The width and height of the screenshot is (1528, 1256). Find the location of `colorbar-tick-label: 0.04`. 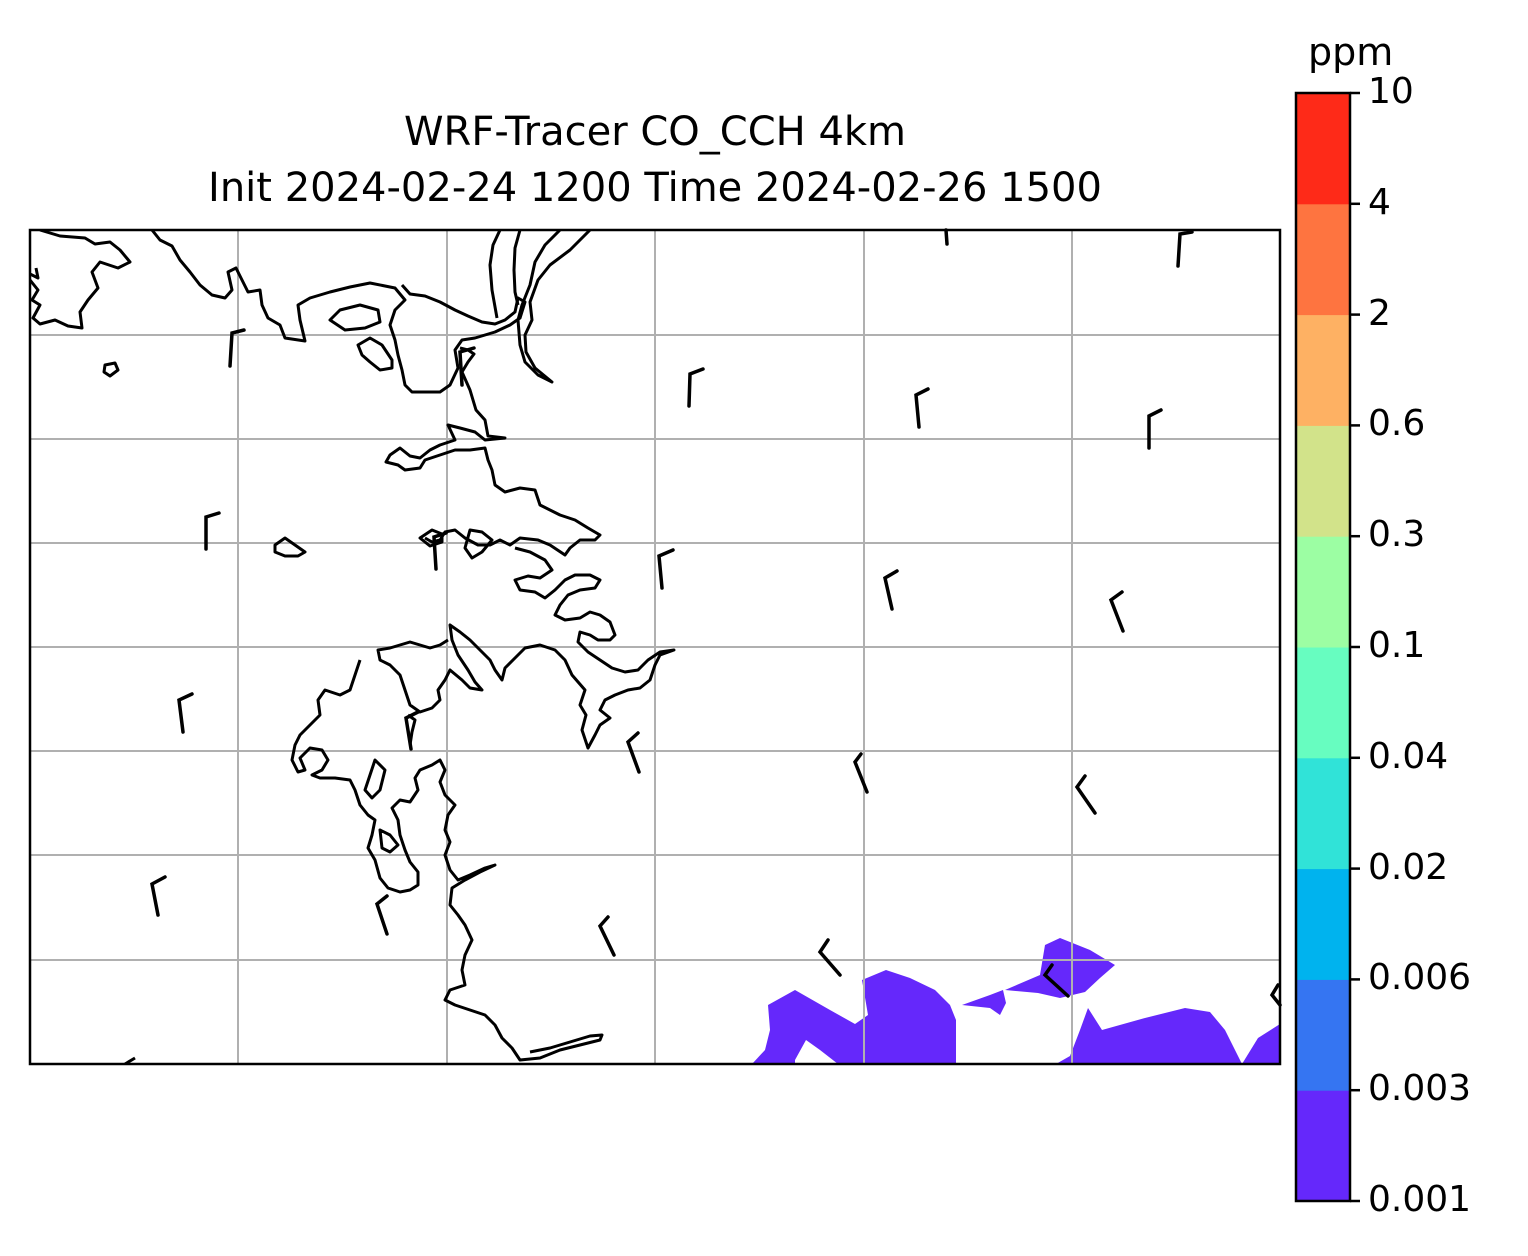

colorbar-tick-label: 0.04 is located at coordinates (1408, 756).